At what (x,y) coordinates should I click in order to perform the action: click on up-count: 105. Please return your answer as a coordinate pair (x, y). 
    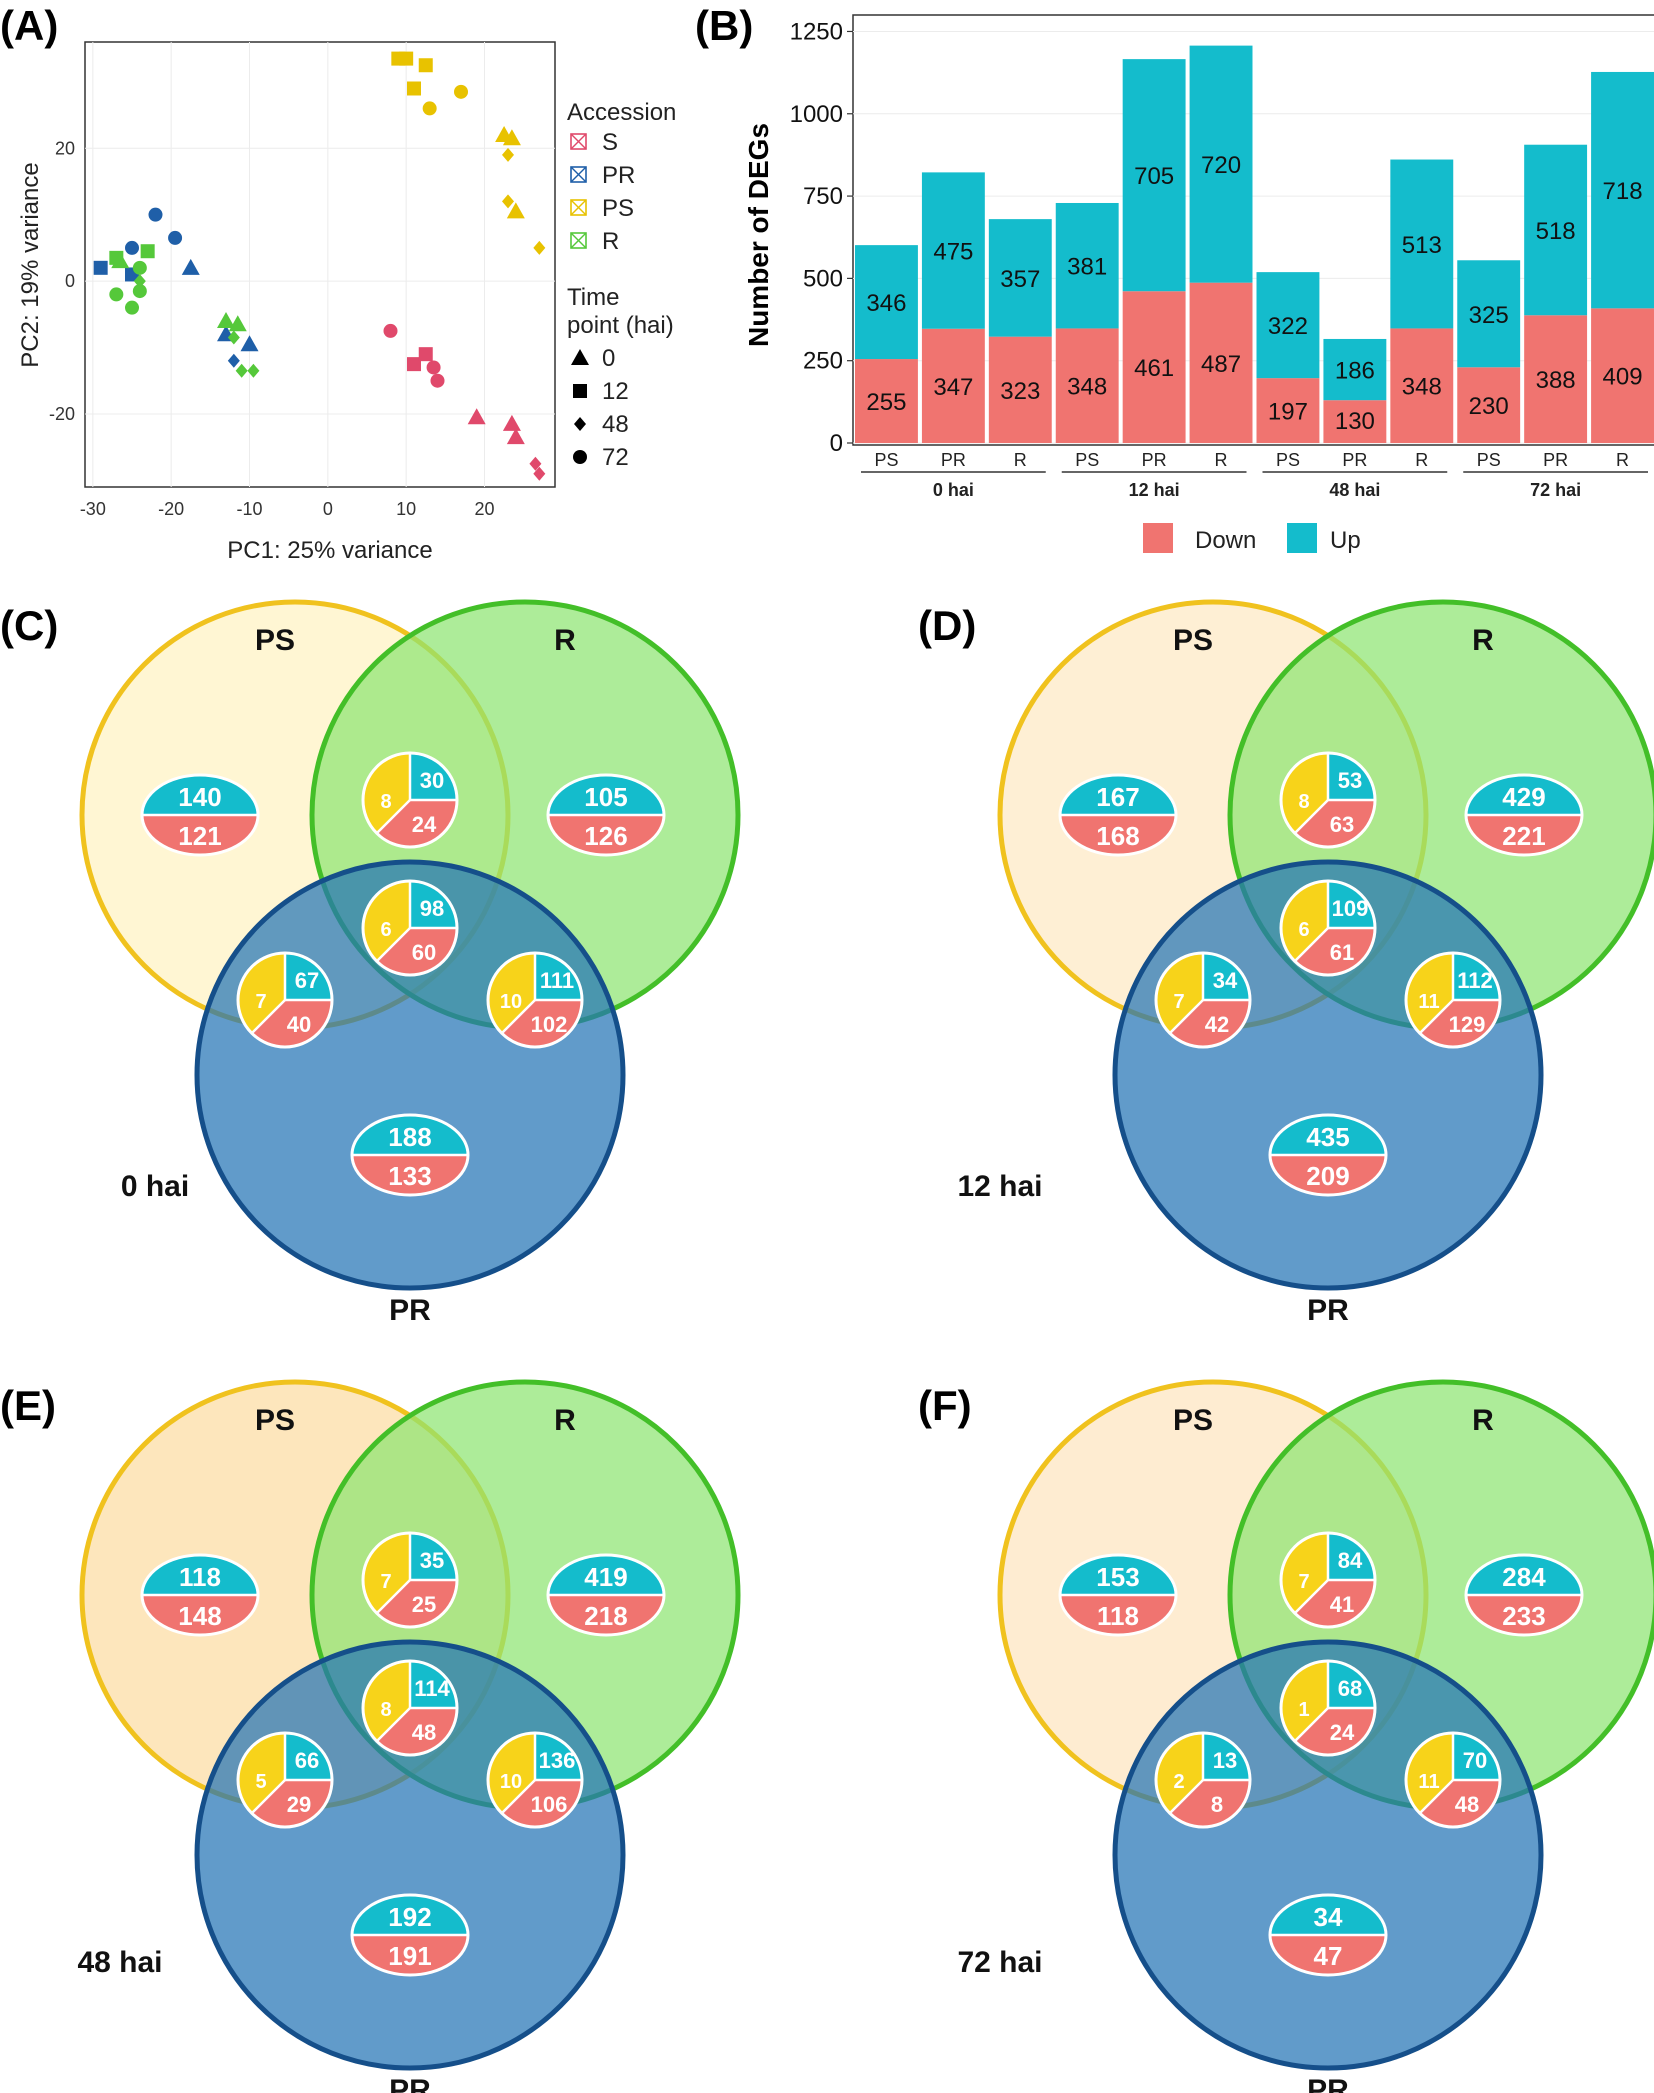
    Looking at the image, I should click on (605, 797).